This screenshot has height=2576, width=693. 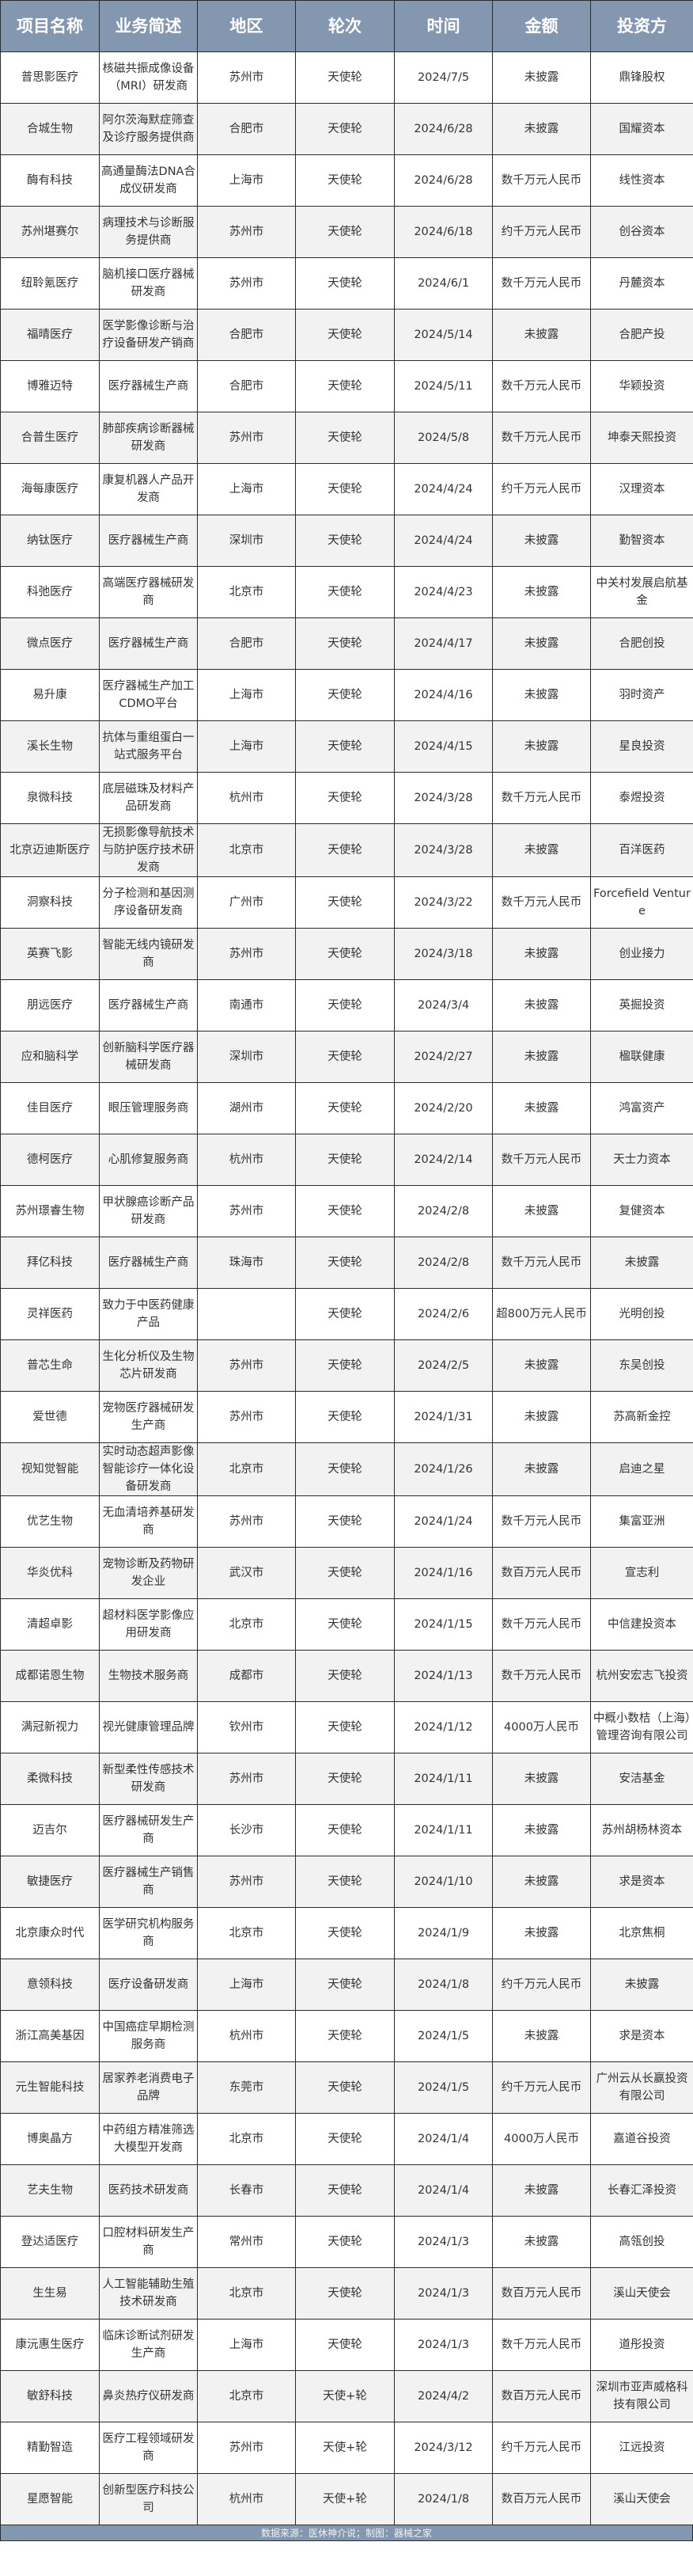 What do you see at coordinates (50, 232) in the screenshot?
I see `cell-project-name: 苏州堪赛尔` at bounding box center [50, 232].